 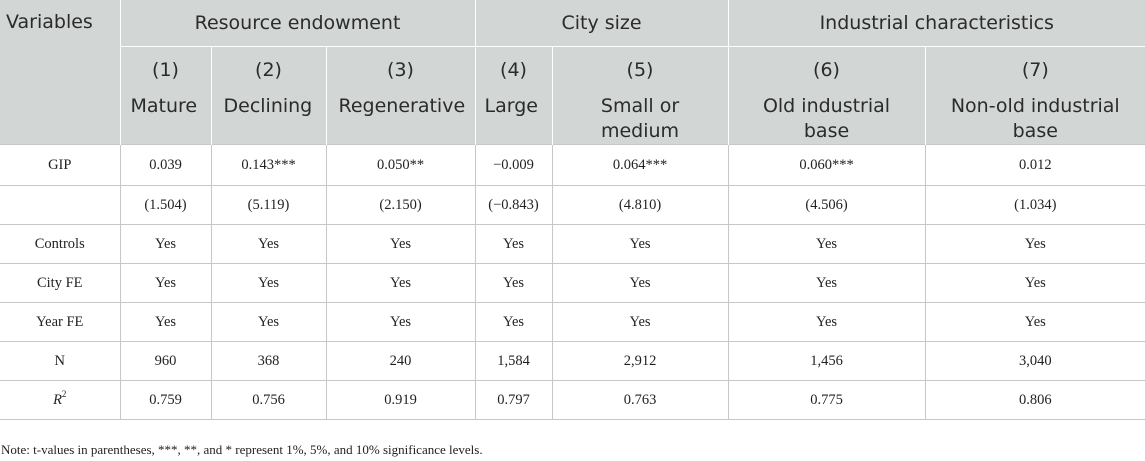 I want to click on table-row: R2 0.759 0.756 0.919 0.797 0.763 0.775 0.806, so click(x=572, y=400).